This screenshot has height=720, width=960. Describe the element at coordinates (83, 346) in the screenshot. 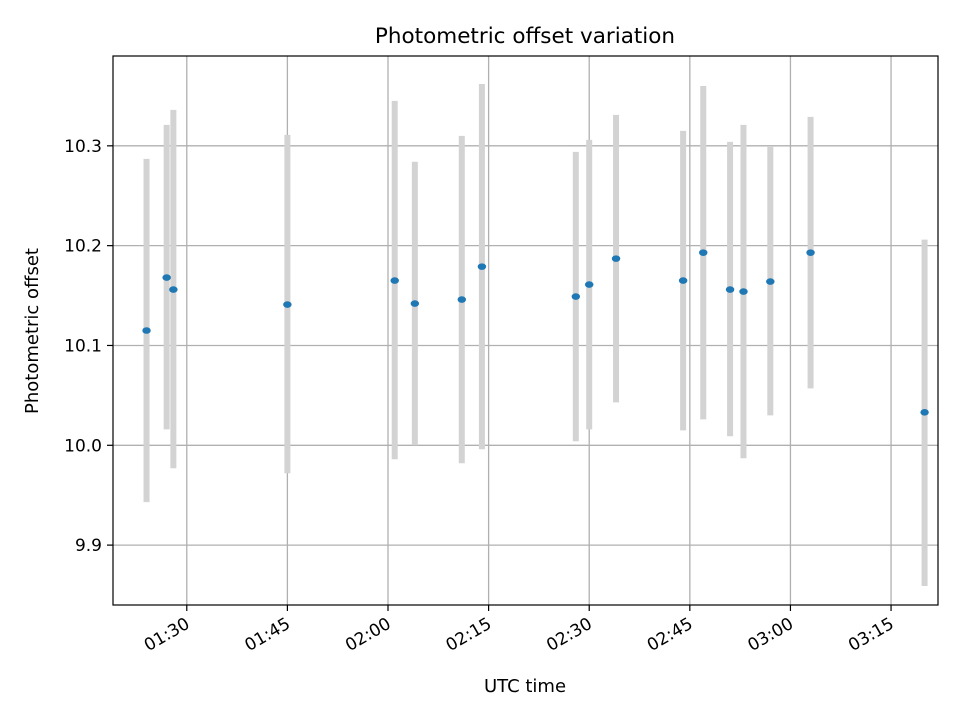

I see `y-tick-label: 10.1` at that location.